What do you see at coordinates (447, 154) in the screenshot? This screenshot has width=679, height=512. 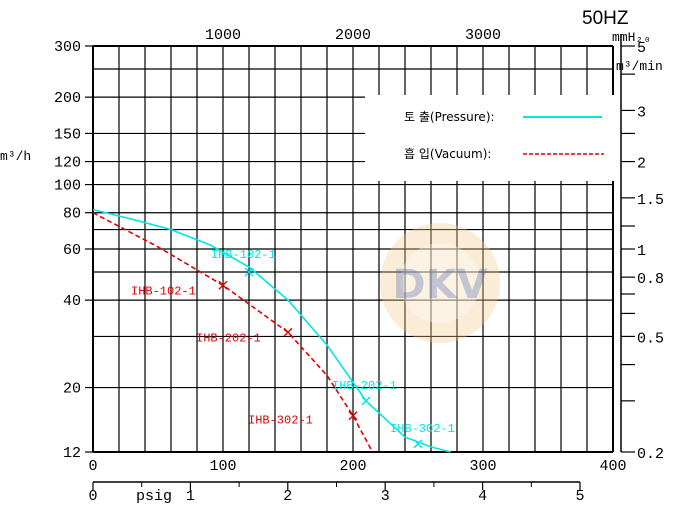 I see `legend-label-vacuum: 흡 입(Vacuum):` at bounding box center [447, 154].